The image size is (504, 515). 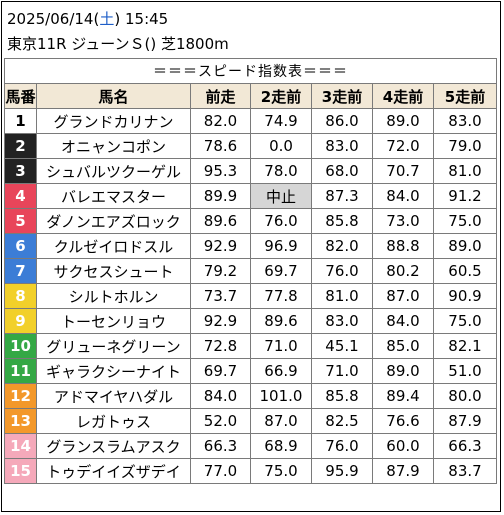 What do you see at coordinates (403, 246) in the screenshot?
I see `speed-index-value: 88.8` at bounding box center [403, 246].